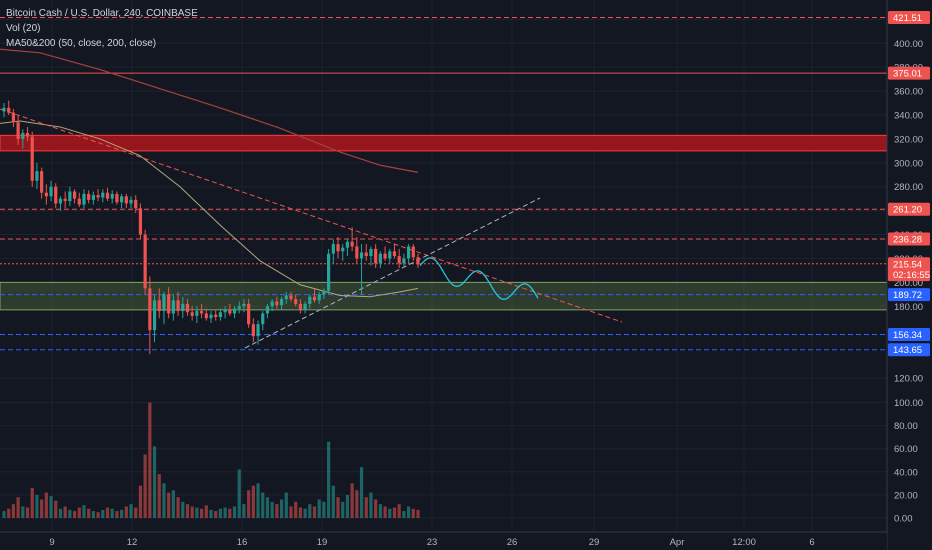 This screenshot has height=550, width=932. What do you see at coordinates (443, 541) in the screenshot?
I see `time-axis` at bounding box center [443, 541].